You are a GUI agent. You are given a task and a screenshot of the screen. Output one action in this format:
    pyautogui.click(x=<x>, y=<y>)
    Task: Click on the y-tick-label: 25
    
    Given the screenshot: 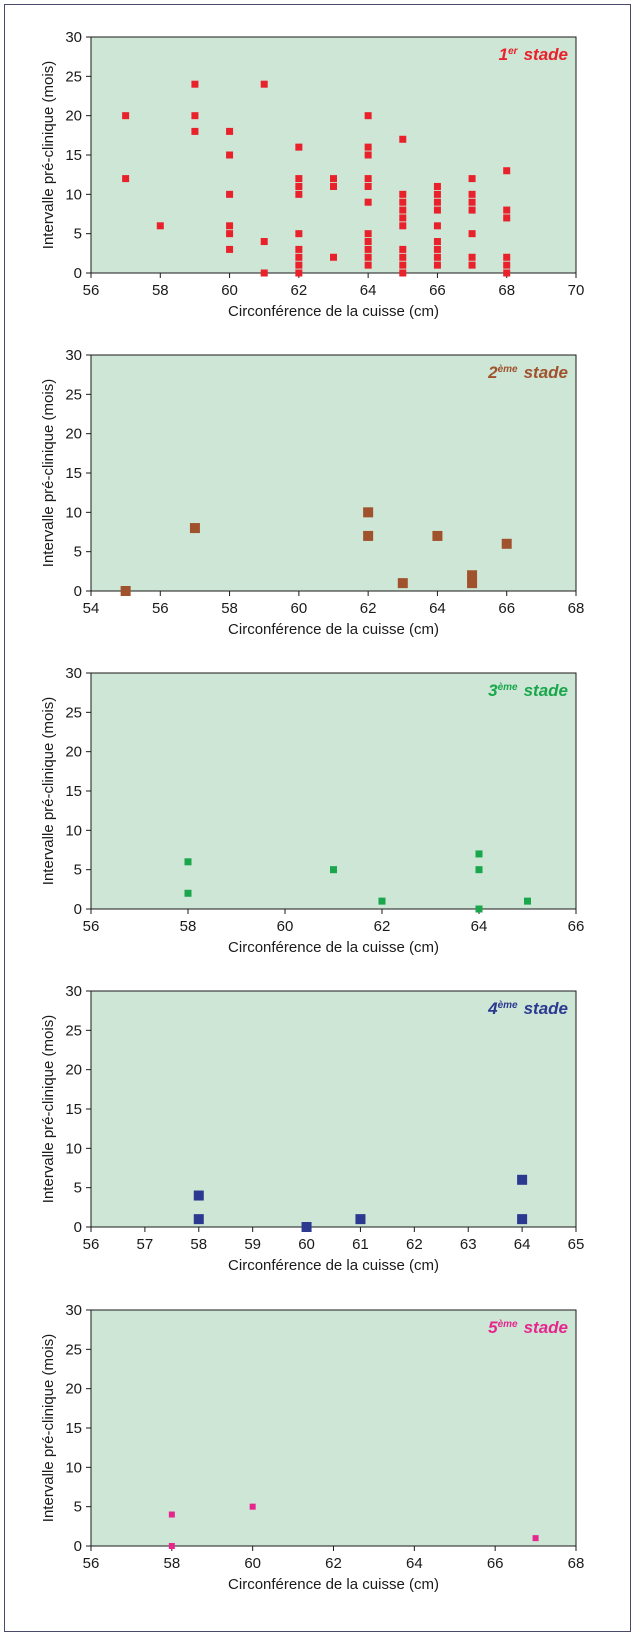 What is the action you would take?
    pyautogui.click(x=73, y=76)
    